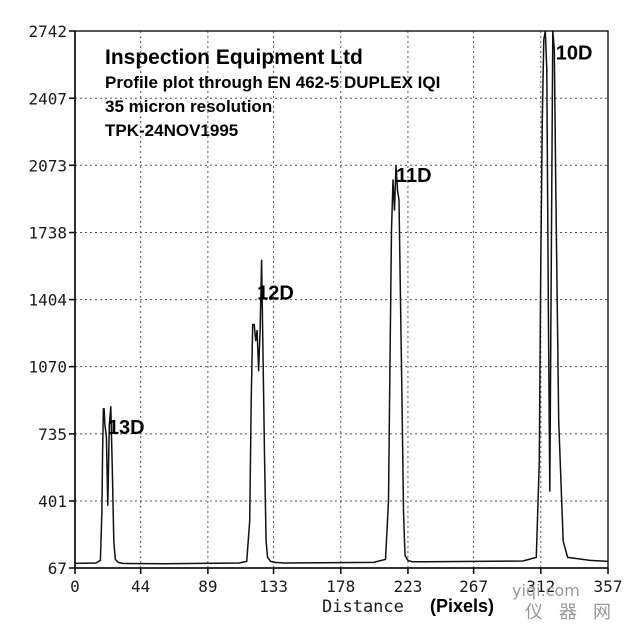 Image resolution: width=624 pixels, height=624 pixels. I want to click on x-tick-label: 133, so click(273, 586).